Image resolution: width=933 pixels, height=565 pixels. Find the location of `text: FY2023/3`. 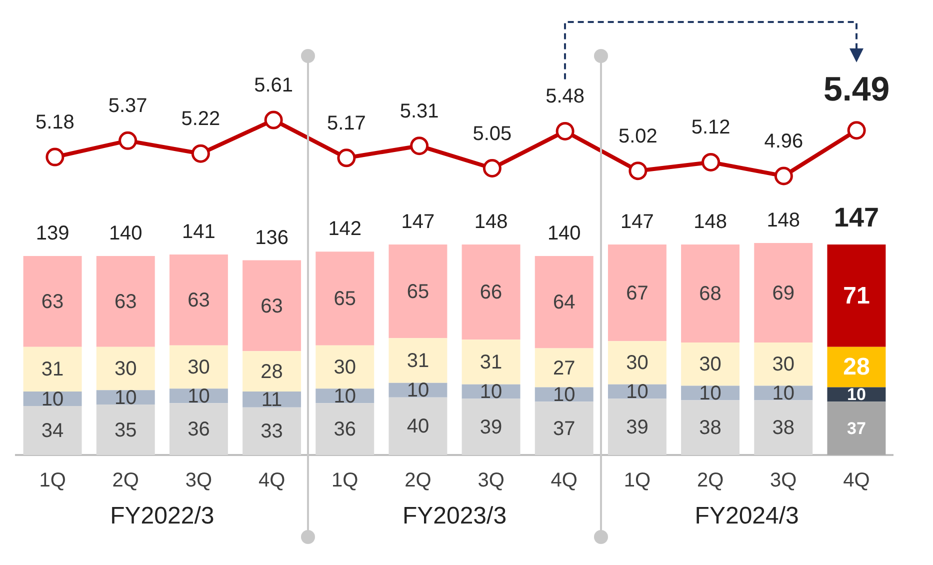

text: FY2023/3 is located at coordinates (454, 516).